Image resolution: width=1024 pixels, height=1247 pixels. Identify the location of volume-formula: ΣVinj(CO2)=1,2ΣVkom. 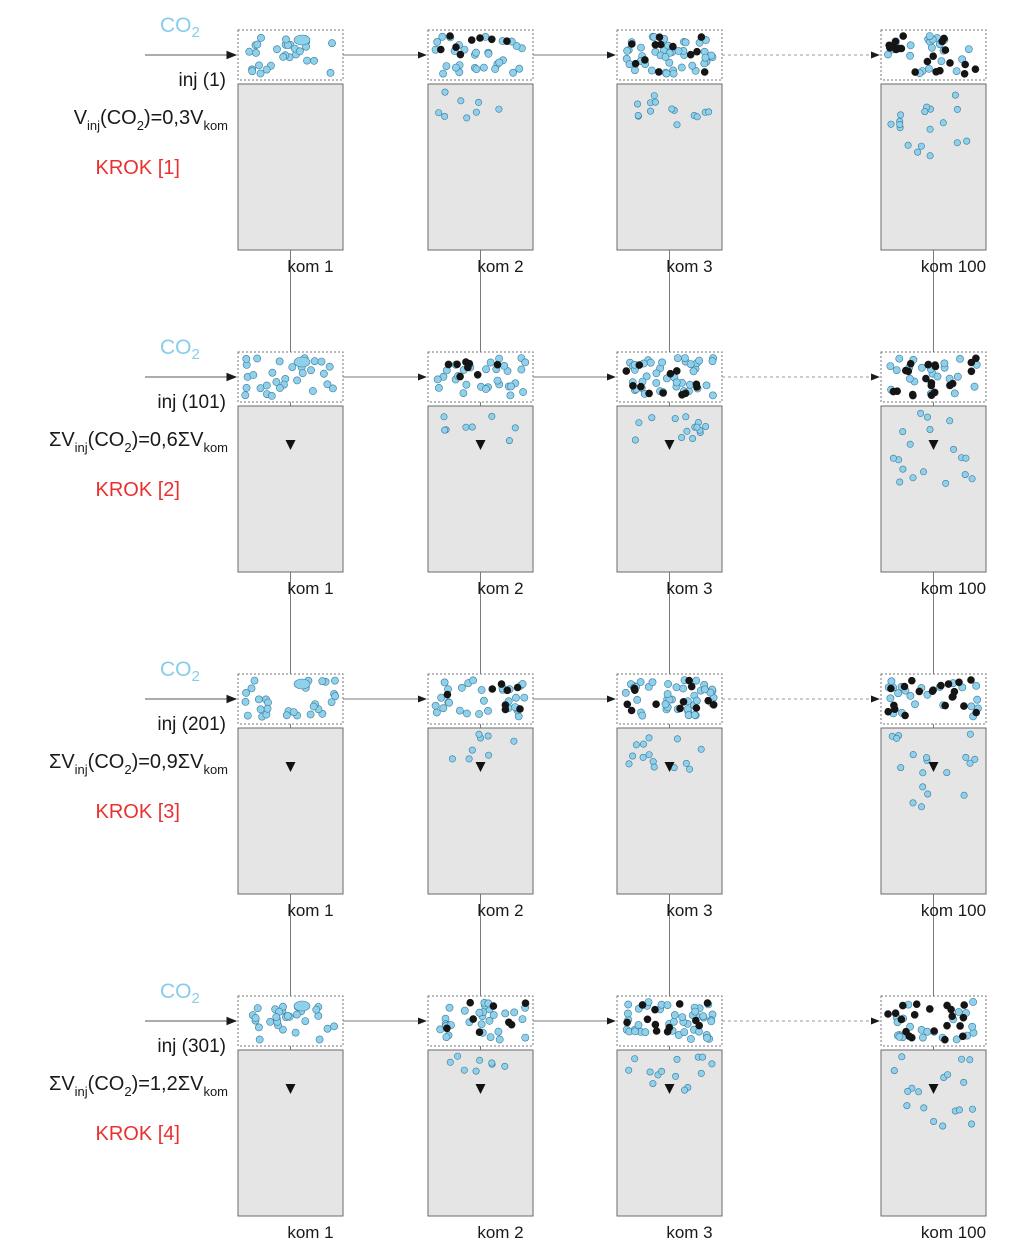
(138, 1086).